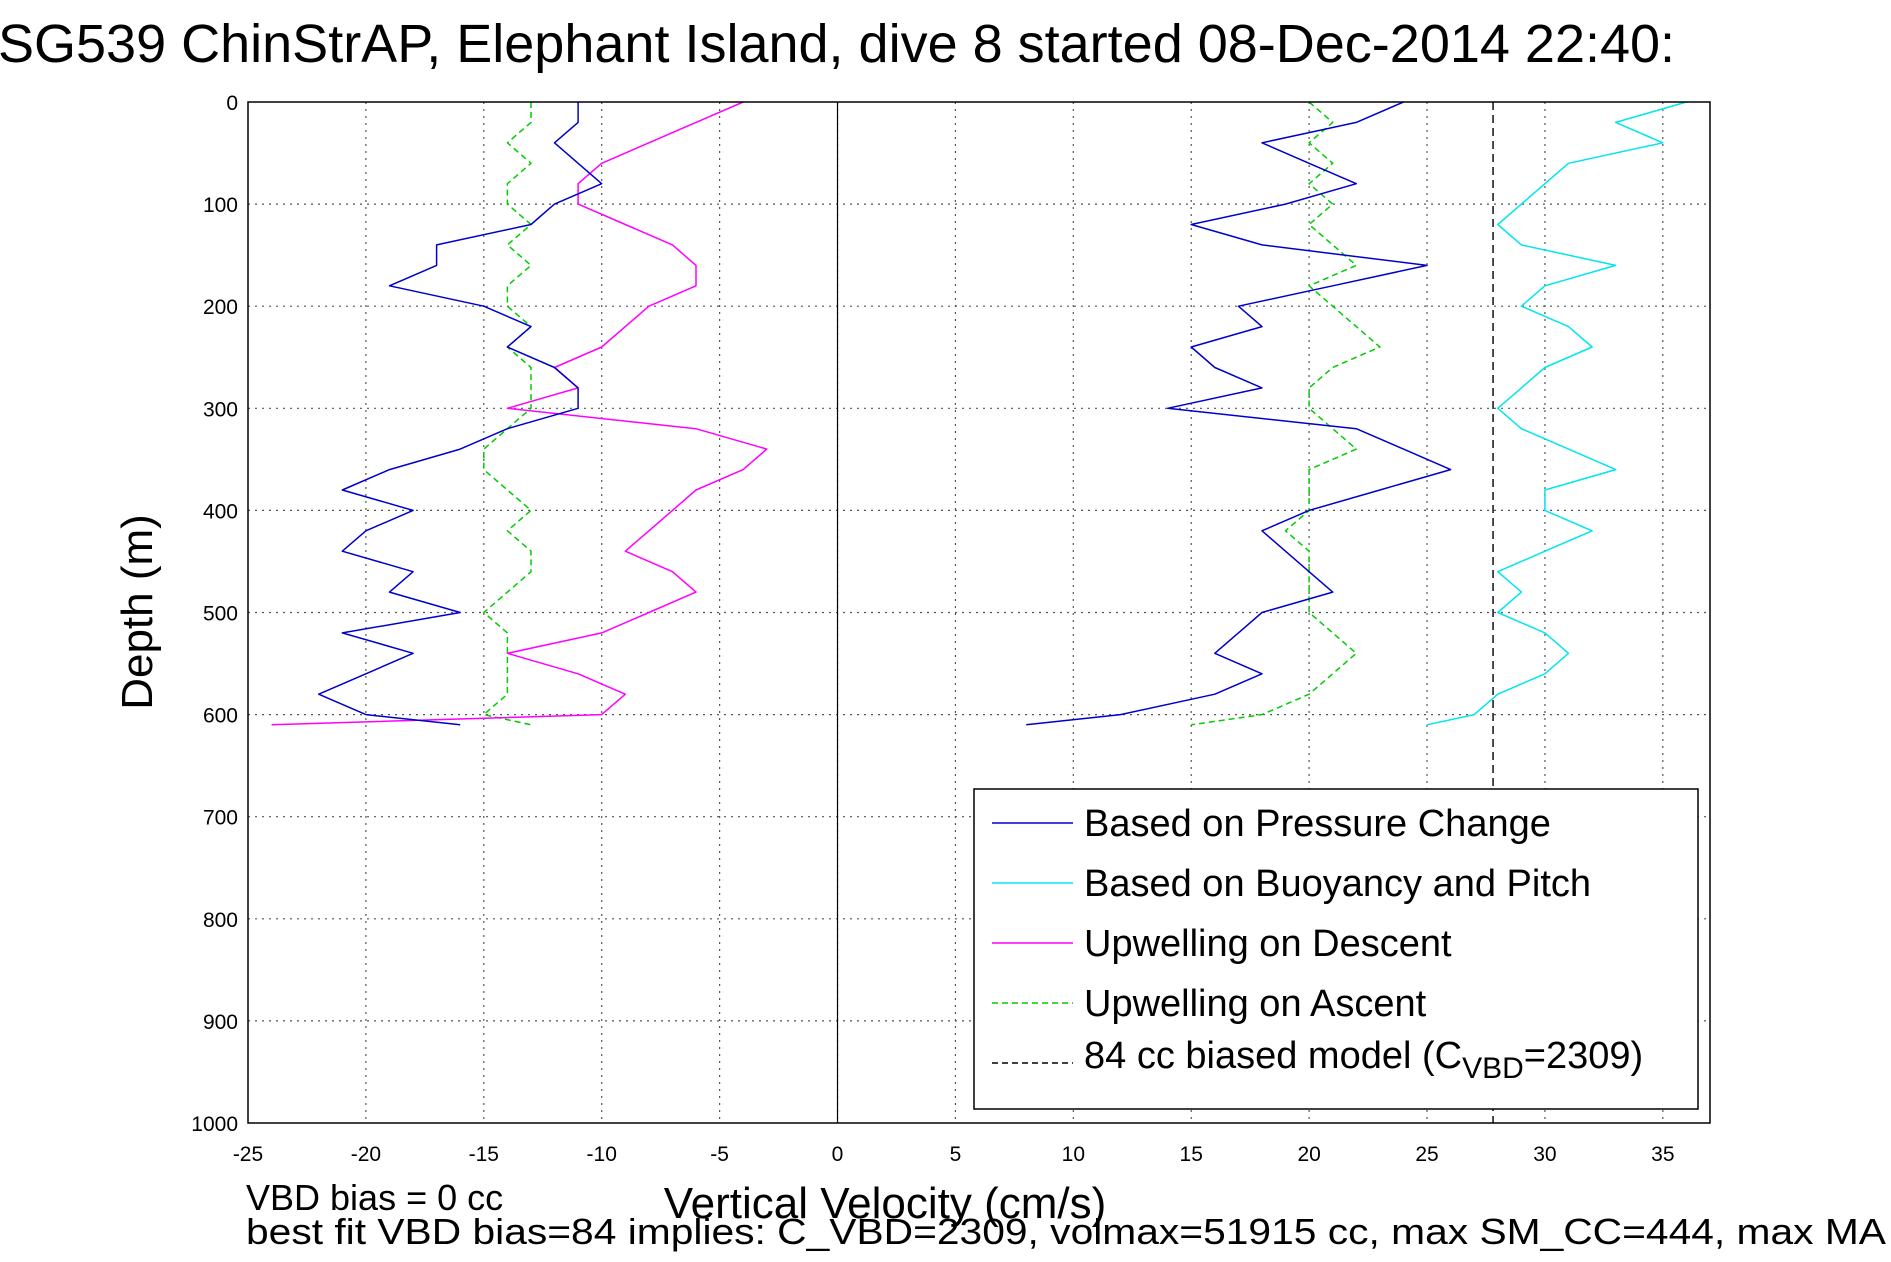 The image size is (1891, 1262). What do you see at coordinates (1273, 1056) in the screenshot?
I see `legend-label-biased-model-main: 84 cc biased model (C` at bounding box center [1273, 1056].